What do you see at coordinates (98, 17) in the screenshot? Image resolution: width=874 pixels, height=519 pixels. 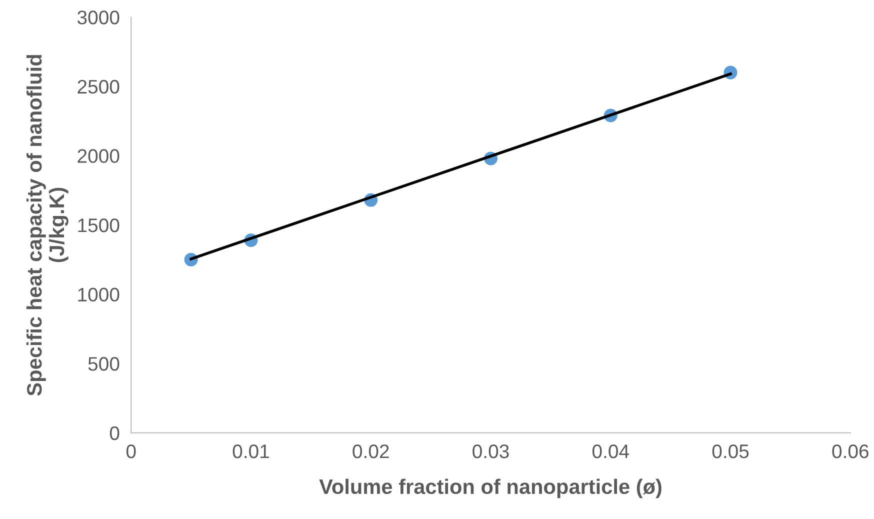 I see `y-tick-label: 3000` at bounding box center [98, 17].